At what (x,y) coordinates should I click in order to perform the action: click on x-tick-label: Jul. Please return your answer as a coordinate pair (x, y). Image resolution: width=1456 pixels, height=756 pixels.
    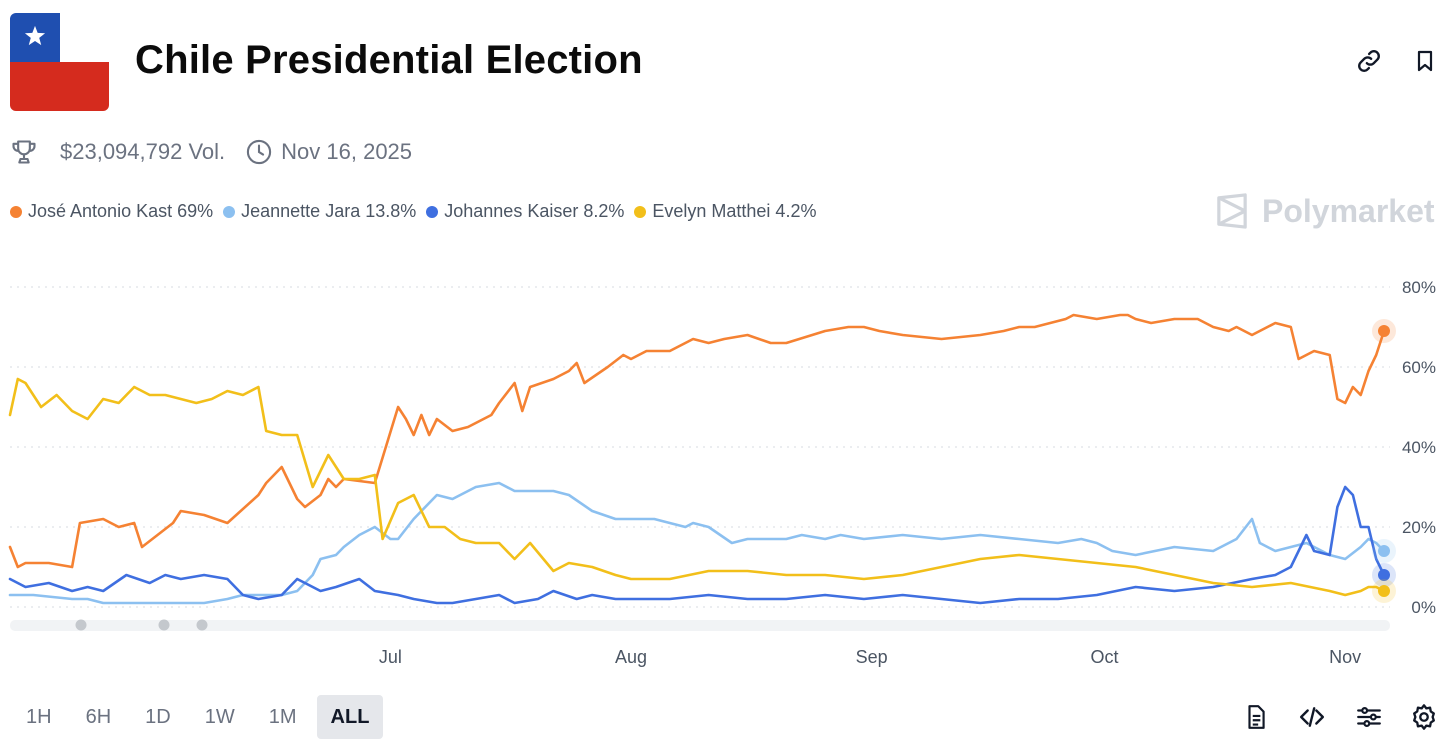
    Looking at the image, I should click on (390, 657).